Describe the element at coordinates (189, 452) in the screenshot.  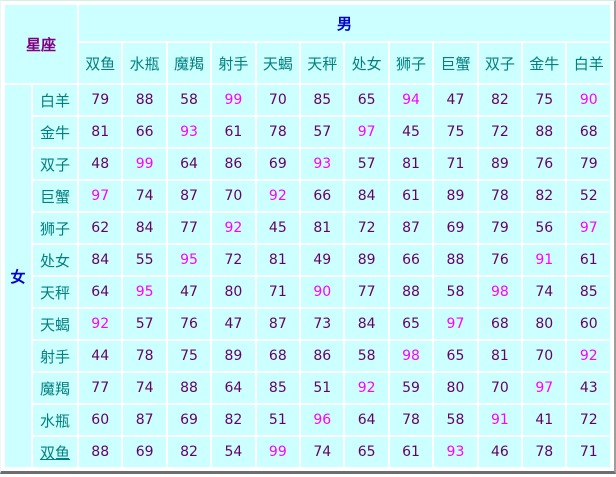
I see `score-cell: 82` at that location.